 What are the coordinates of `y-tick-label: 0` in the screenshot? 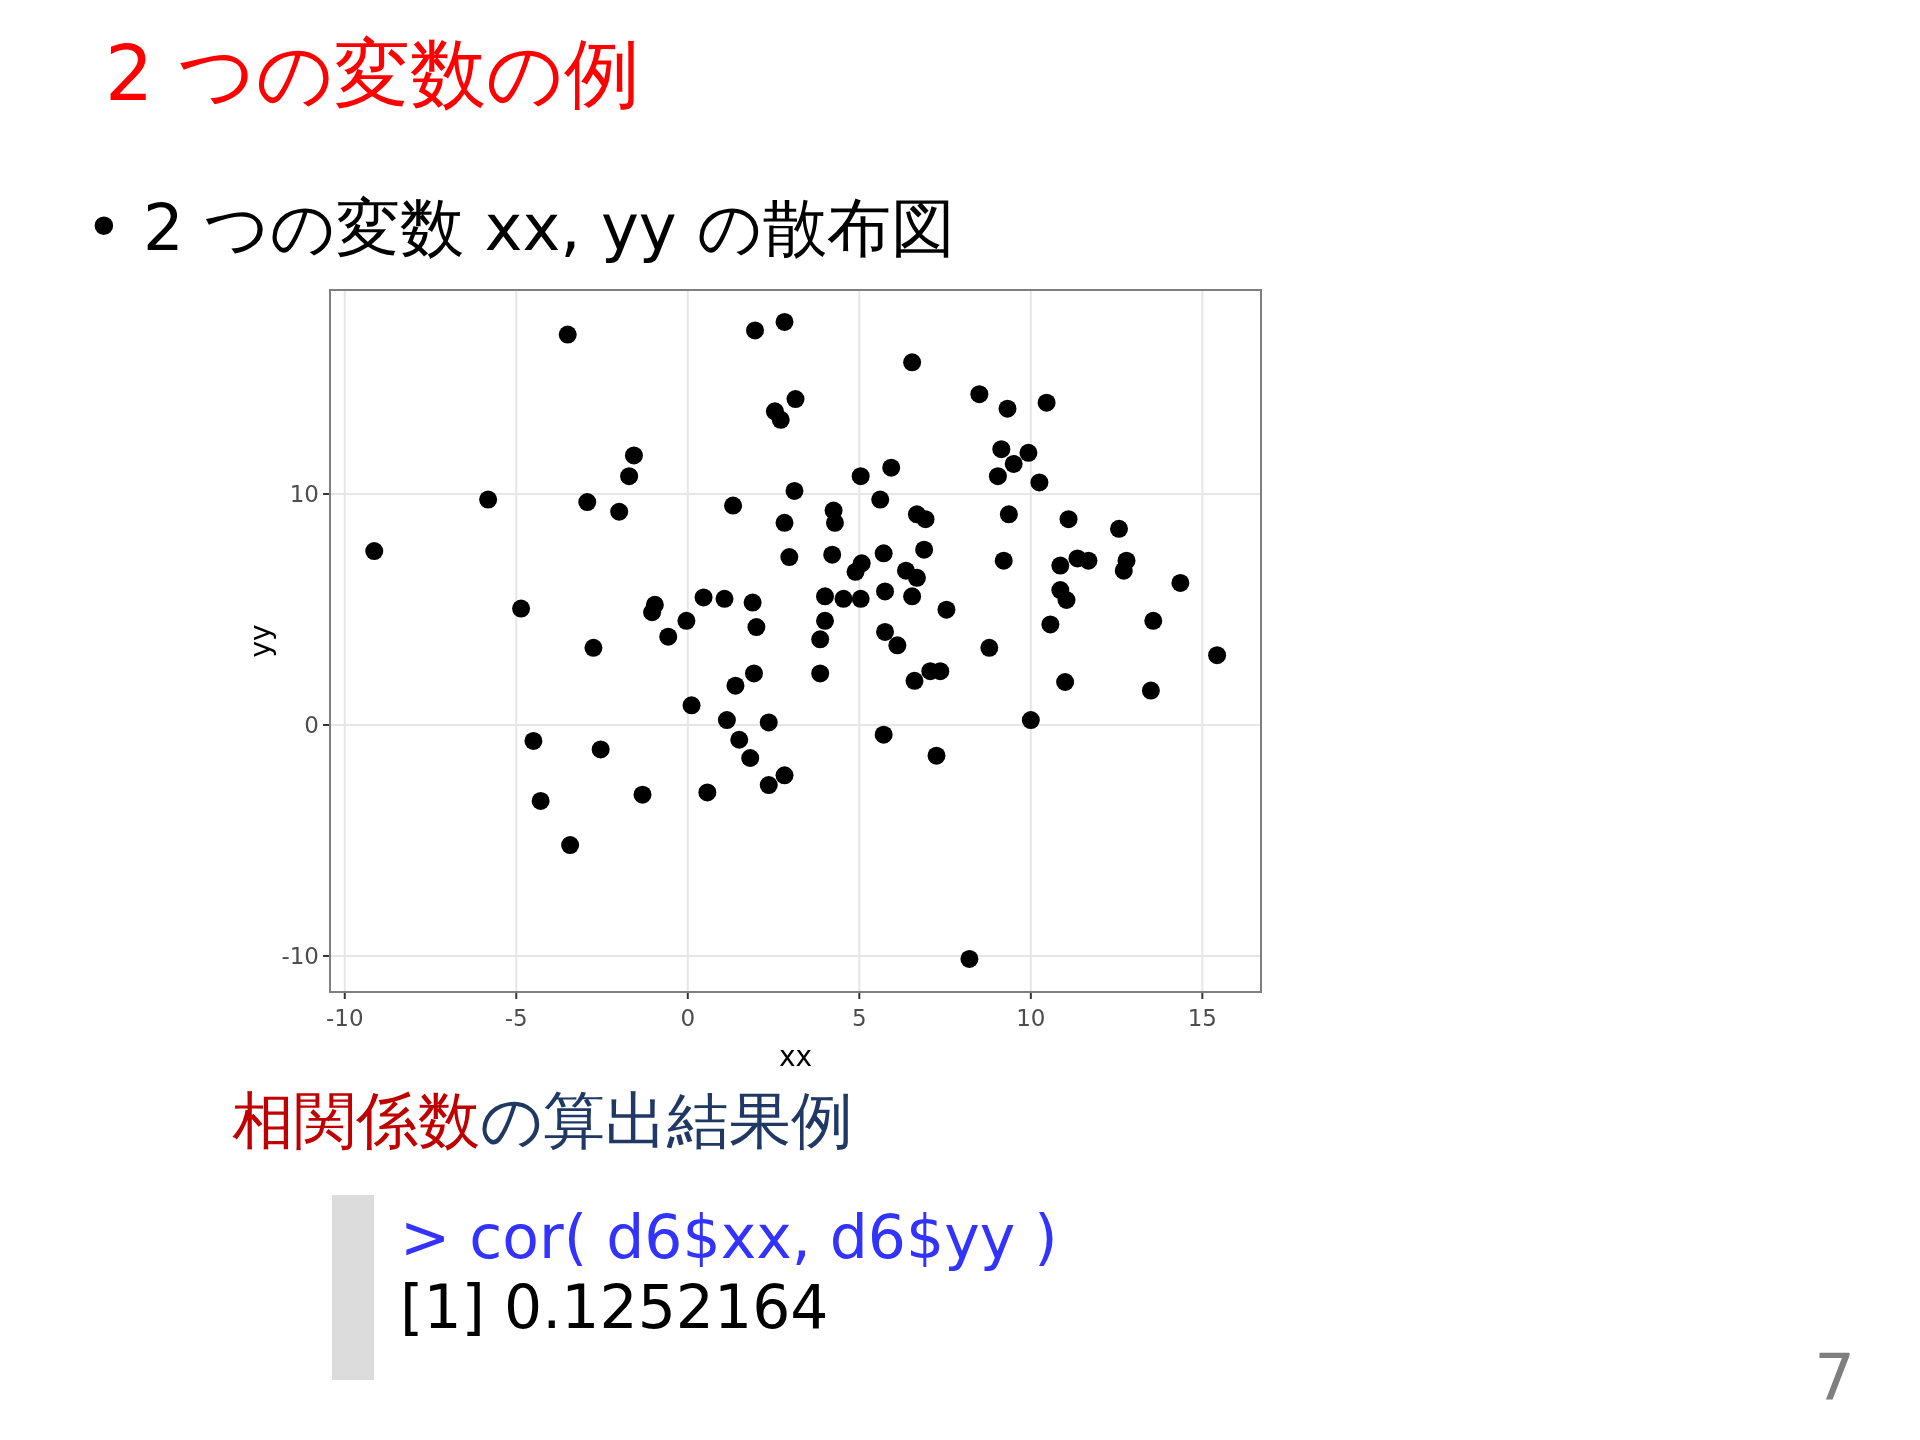 It's located at (311, 724).